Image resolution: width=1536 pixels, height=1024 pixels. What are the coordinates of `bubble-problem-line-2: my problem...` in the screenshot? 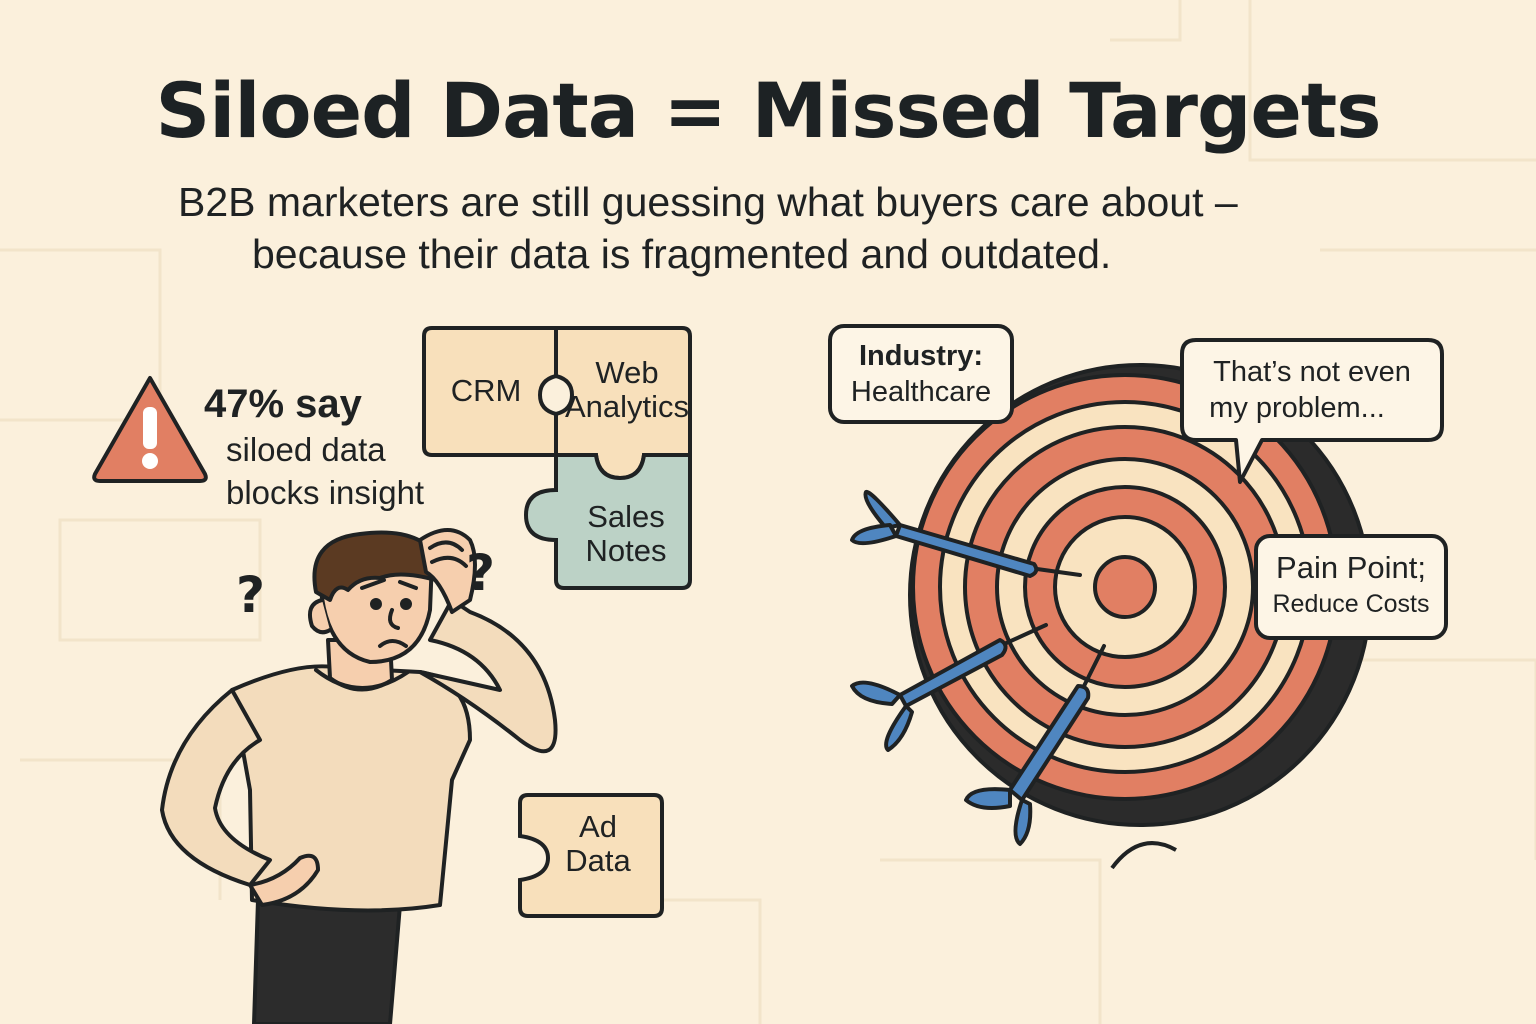 It's located at (1297, 408).